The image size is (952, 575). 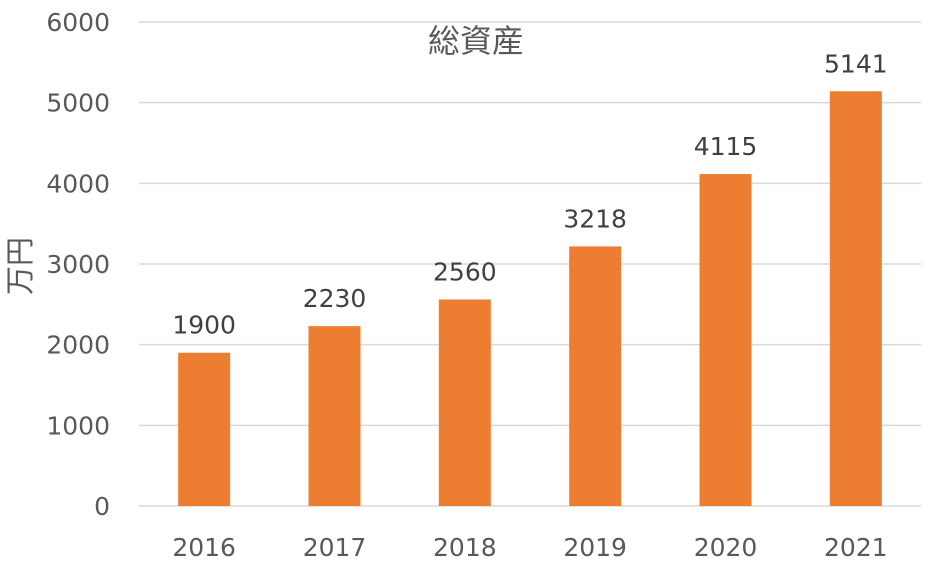 I want to click on y-axis-title: 万円, so click(x=20, y=266).